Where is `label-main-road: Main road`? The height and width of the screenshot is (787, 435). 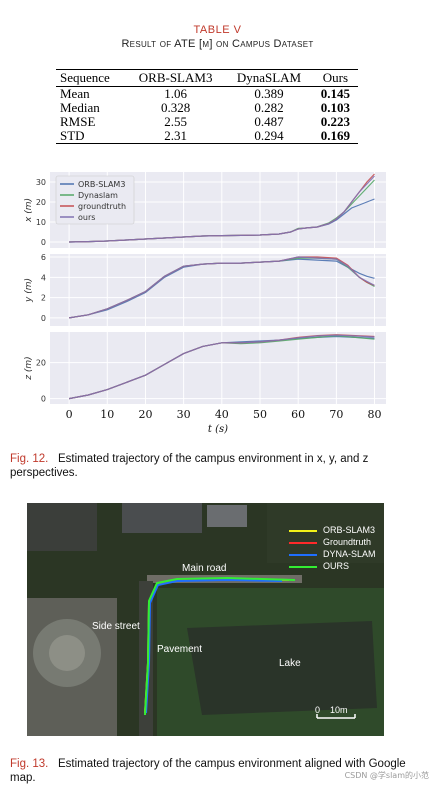
label-main-road: Main road is located at coordinates (204, 568).